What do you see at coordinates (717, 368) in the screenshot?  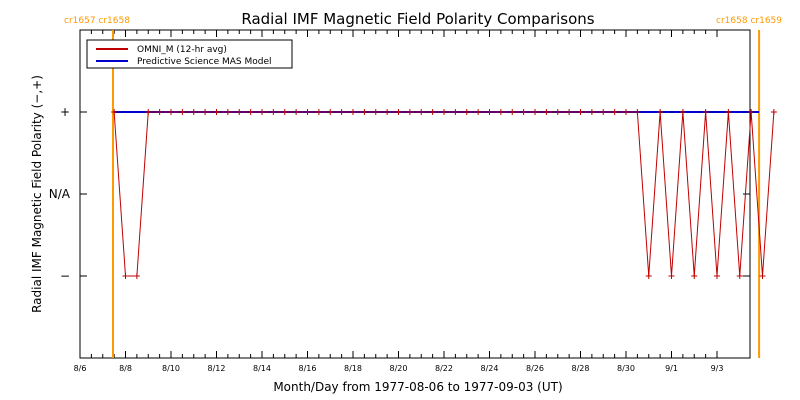 I see `x-tick-label: 9/3` at bounding box center [717, 368].